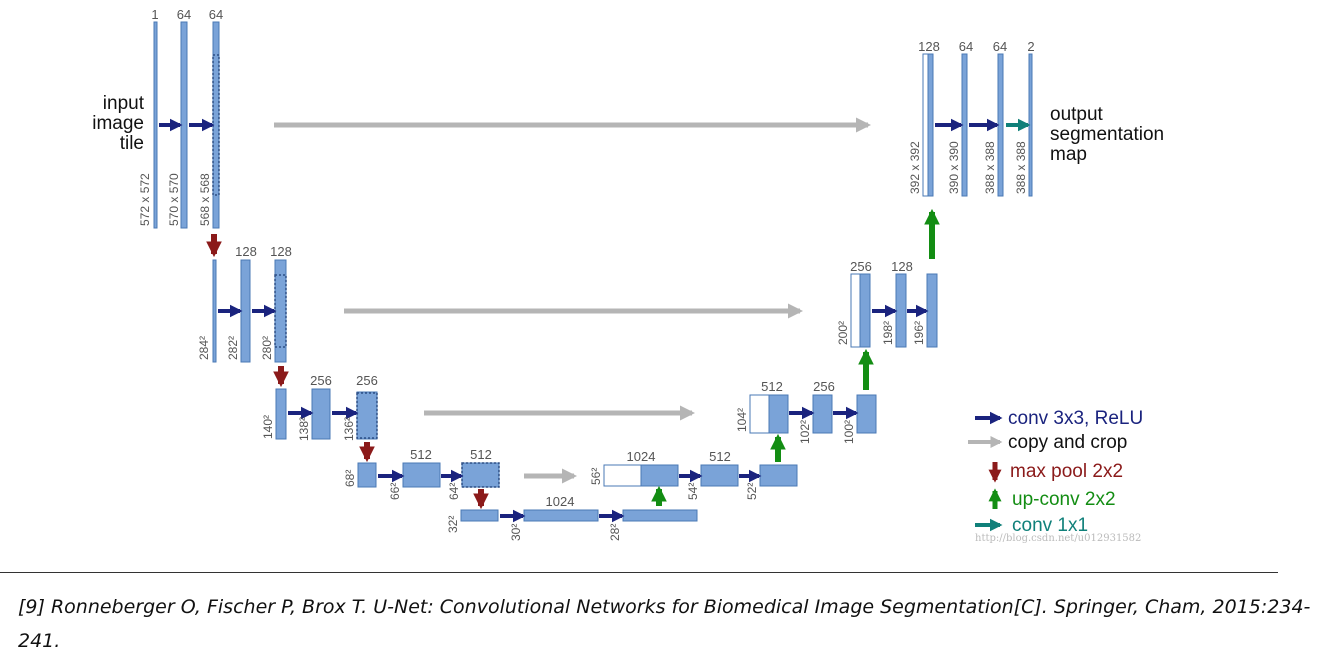 The height and width of the screenshot is (670, 1339). Describe the element at coordinates (214, 311) in the screenshot. I see `block-l2a` at that location.